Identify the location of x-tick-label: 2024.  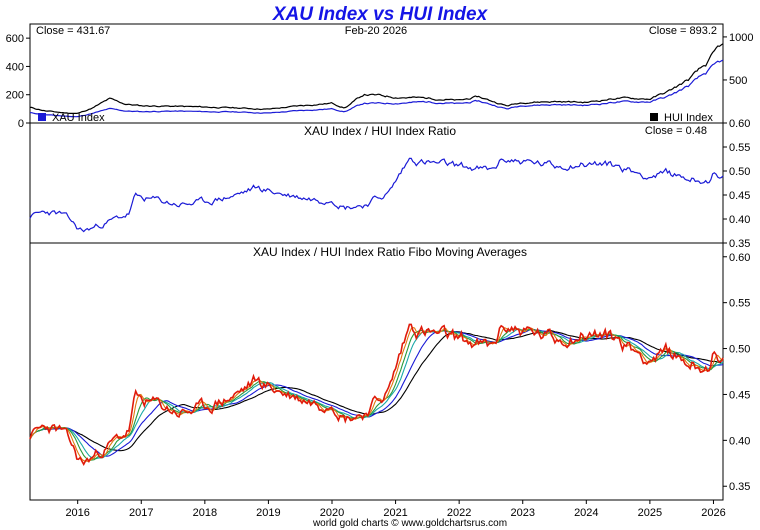
(586, 513).